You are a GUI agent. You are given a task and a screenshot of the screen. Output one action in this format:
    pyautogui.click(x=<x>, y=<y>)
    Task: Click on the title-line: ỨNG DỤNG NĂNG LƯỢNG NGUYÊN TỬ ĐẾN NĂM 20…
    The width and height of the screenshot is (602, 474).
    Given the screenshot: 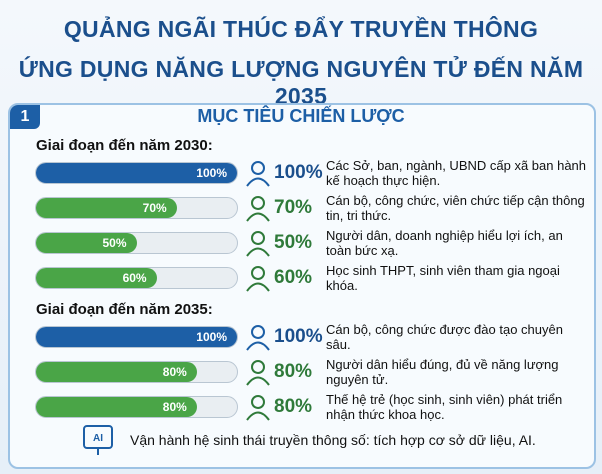 What is the action you would take?
    pyautogui.click(x=301, y=82)
    